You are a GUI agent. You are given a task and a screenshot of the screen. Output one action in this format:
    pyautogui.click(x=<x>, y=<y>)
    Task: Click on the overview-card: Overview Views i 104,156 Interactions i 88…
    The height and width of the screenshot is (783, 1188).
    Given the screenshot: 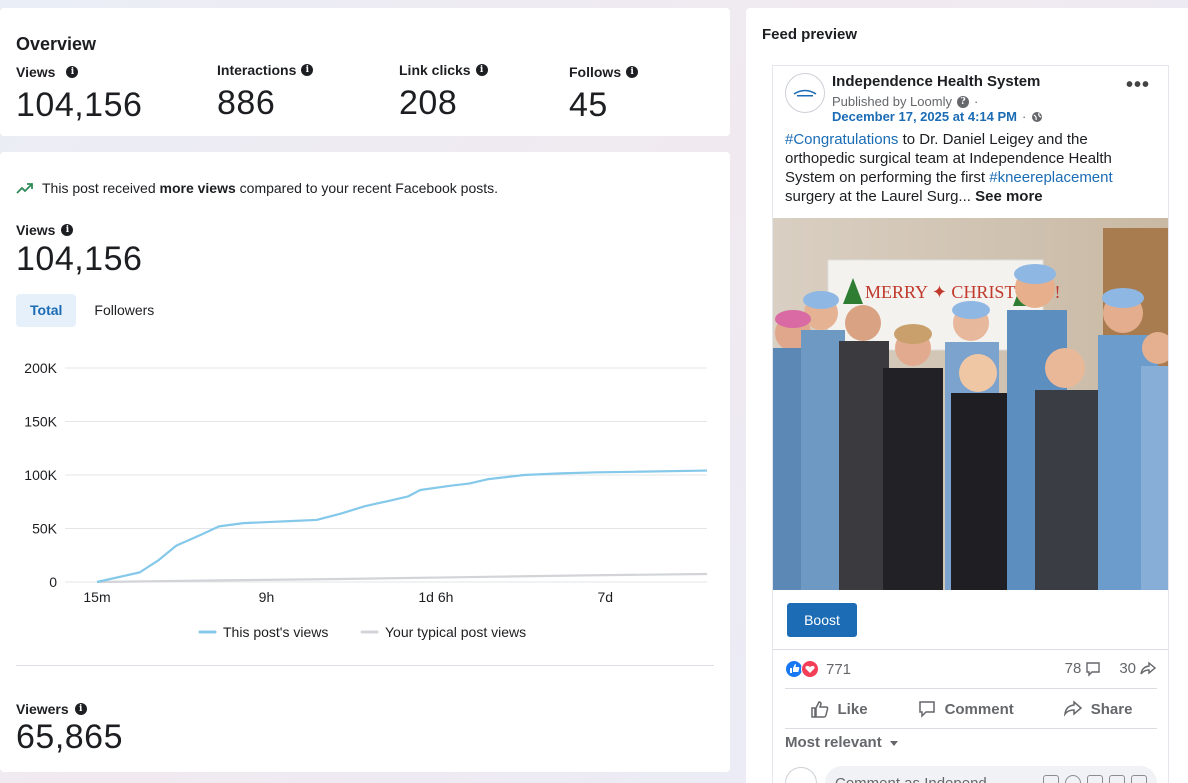 What is the action you would take?
    pyautogui.click(x=365, y=72)
    